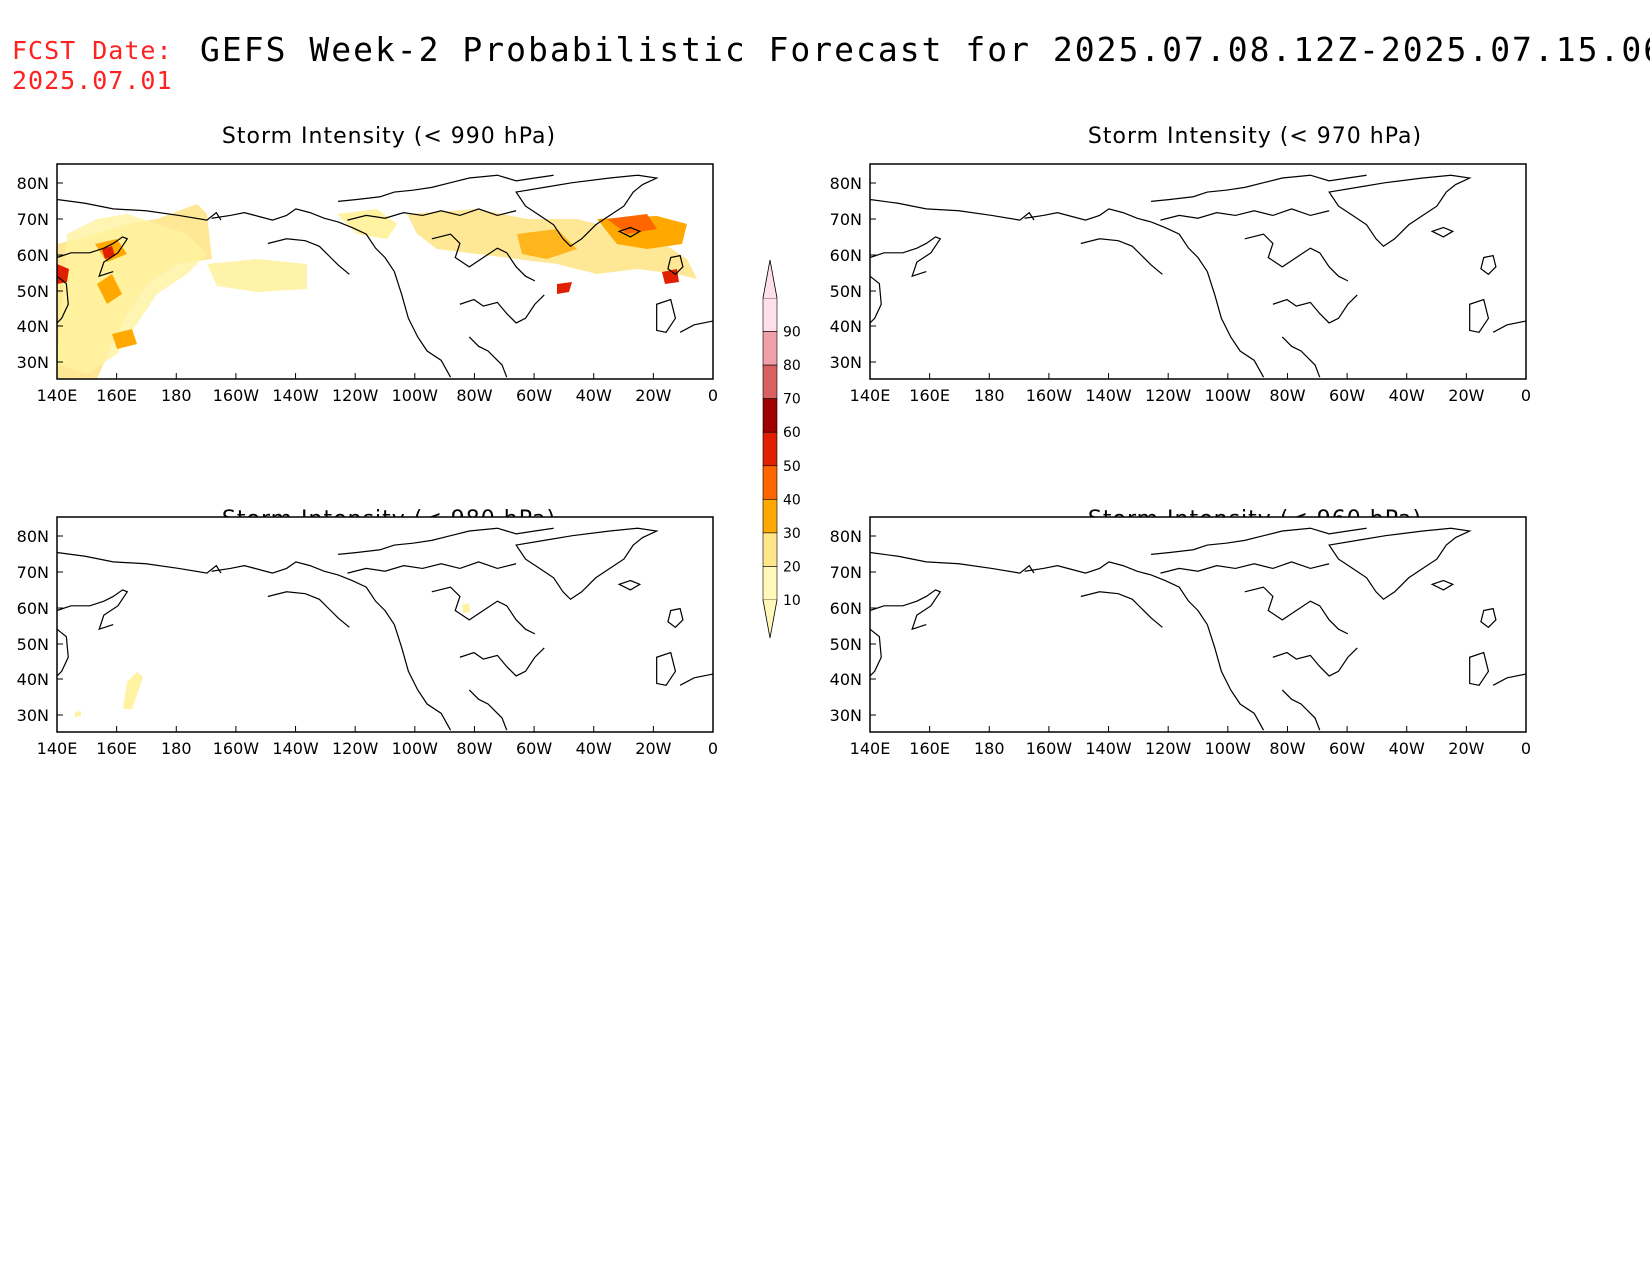 This screenshot has width=1650, height=1275. I want to click on colorbar-level-label: 90, so click(792, 333).